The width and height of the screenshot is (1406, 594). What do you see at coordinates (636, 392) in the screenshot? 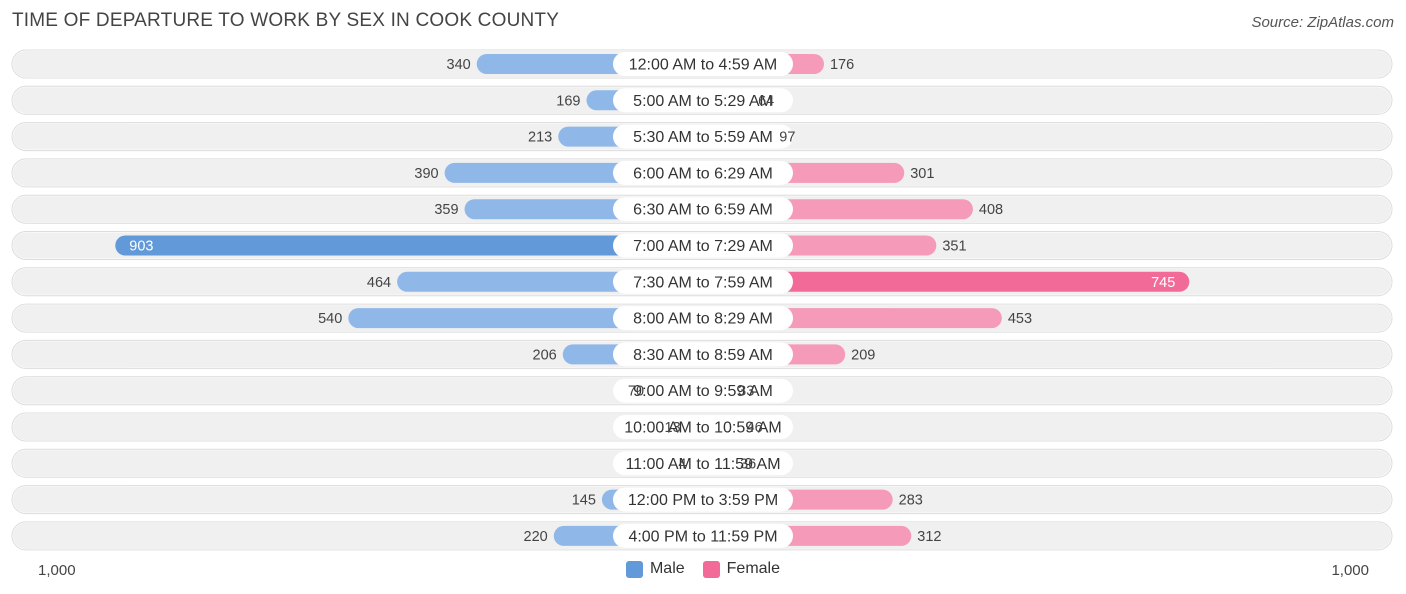
I see `male-value-label: 70` at bounding box center [636, 392].